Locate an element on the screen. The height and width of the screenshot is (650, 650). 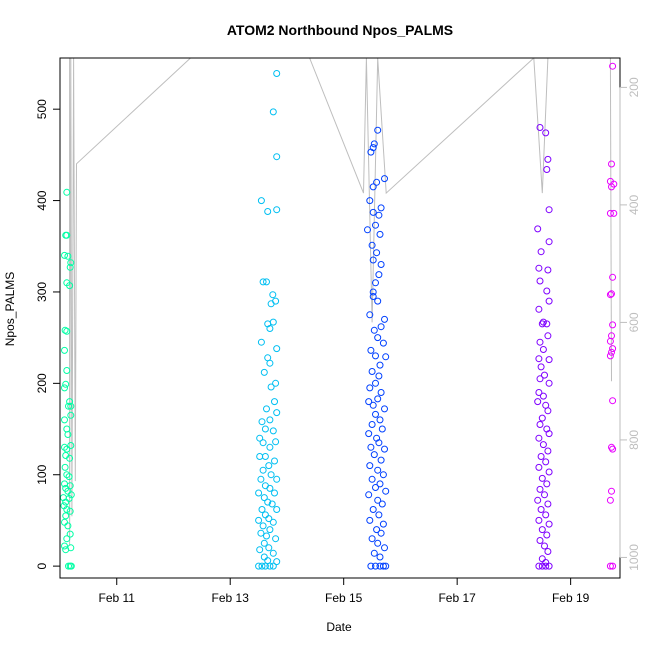
right-tick-label: 600 is located at coordinates (634, 322).